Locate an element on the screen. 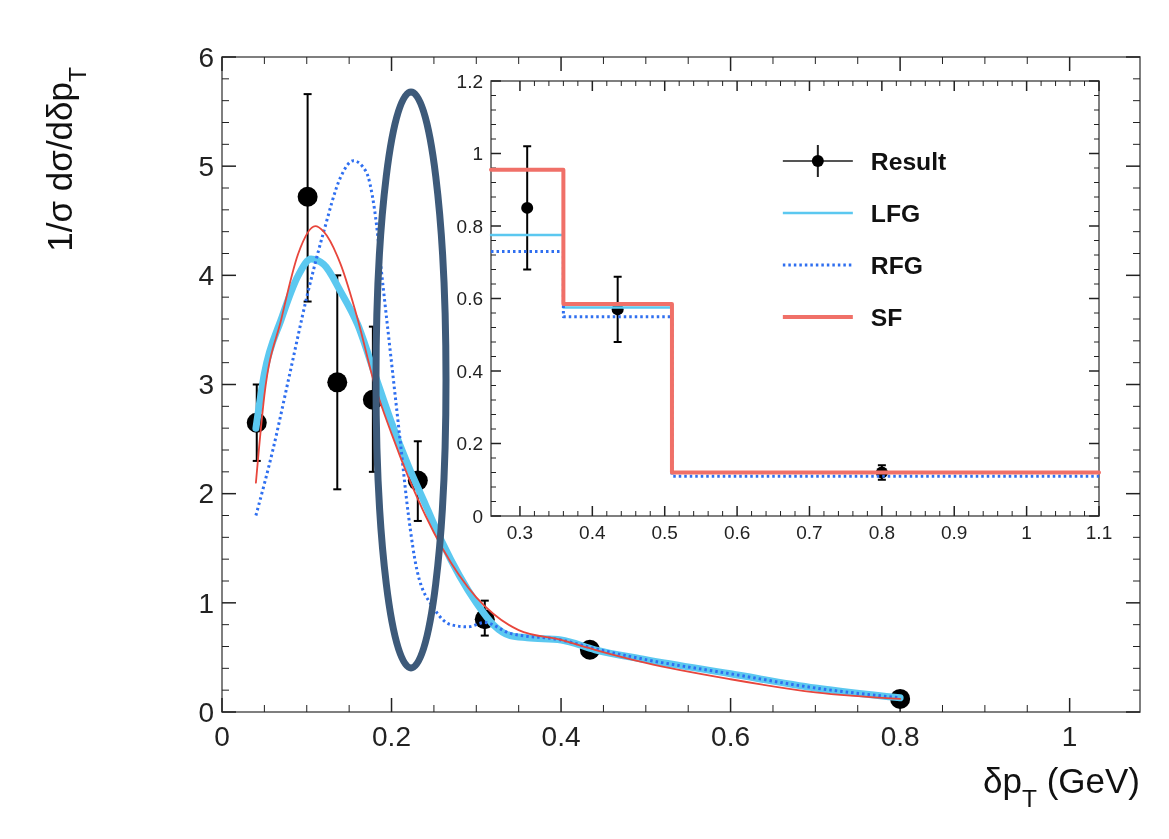 This screenshot has height=839, width=1169. y-tick-label: 0.8 is located at coordinates (469, 226).